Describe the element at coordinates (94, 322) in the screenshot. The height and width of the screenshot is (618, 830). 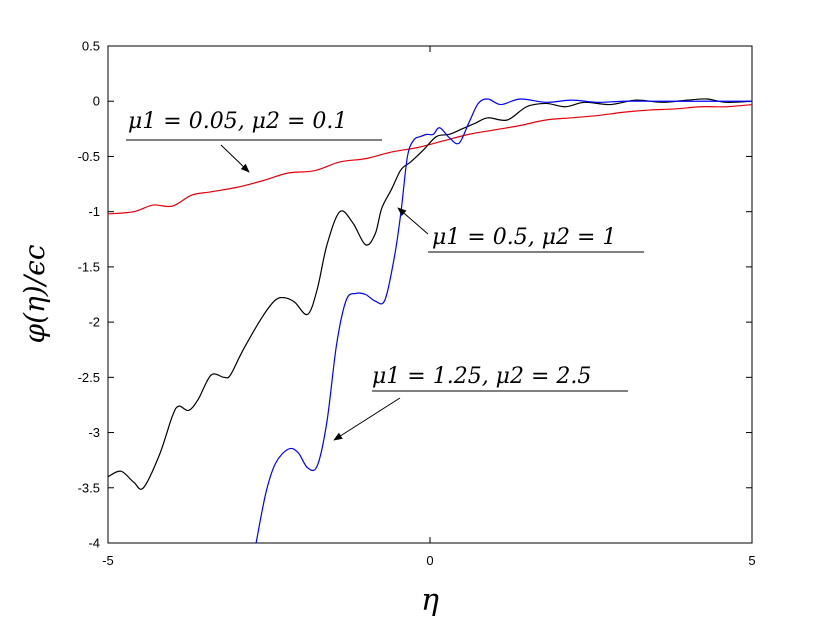
I see `y-tick-label: -2` at that location.